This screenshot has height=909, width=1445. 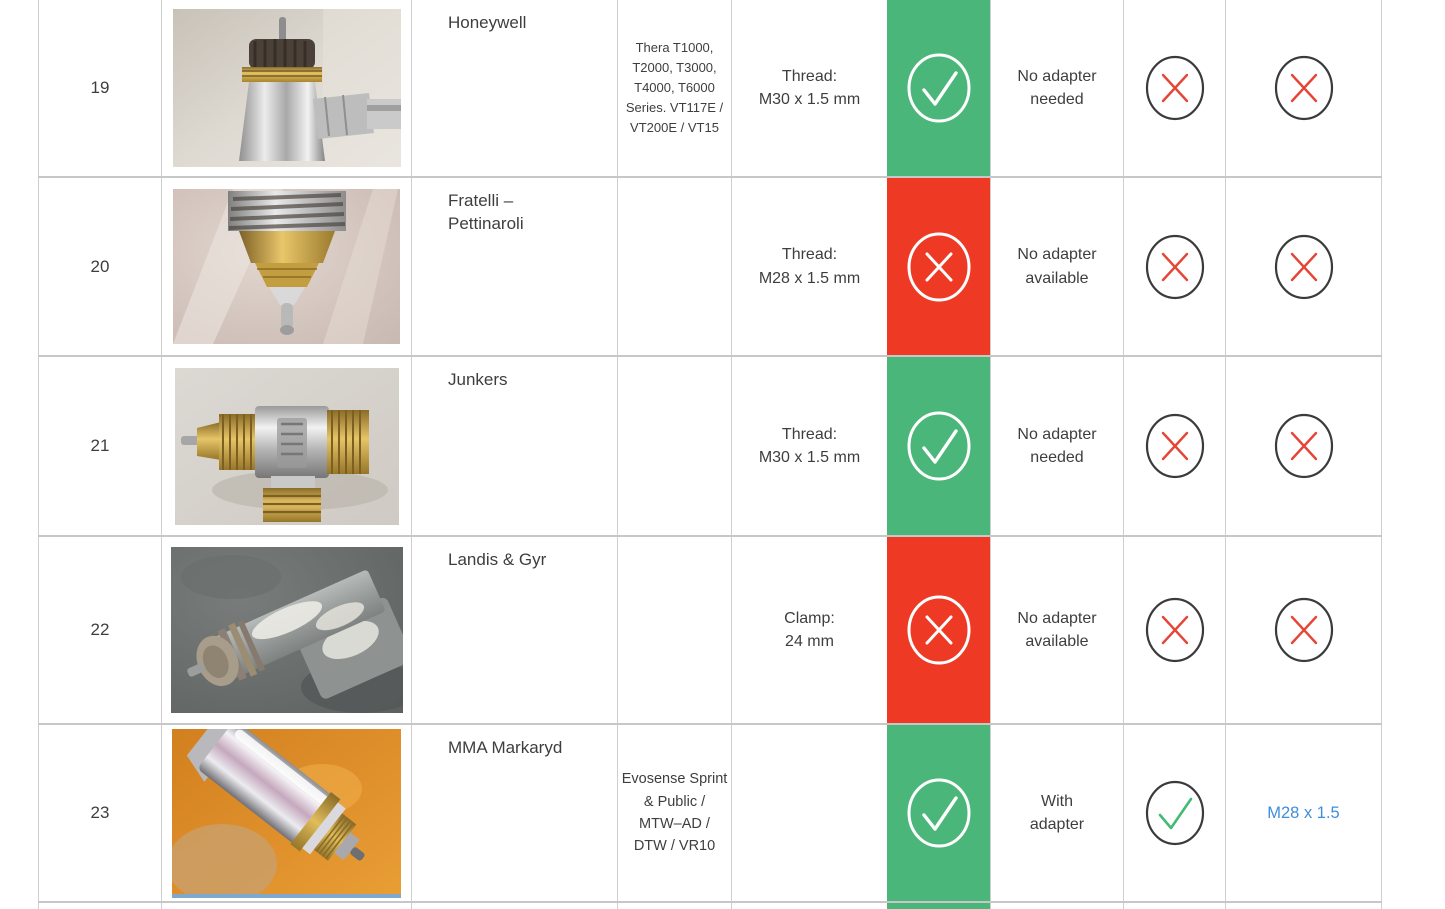 What do you see at coordinates (505, 747) in the screenshot?
I see `brand-name: MMA Markaryd` at bounding box center [505, 747].